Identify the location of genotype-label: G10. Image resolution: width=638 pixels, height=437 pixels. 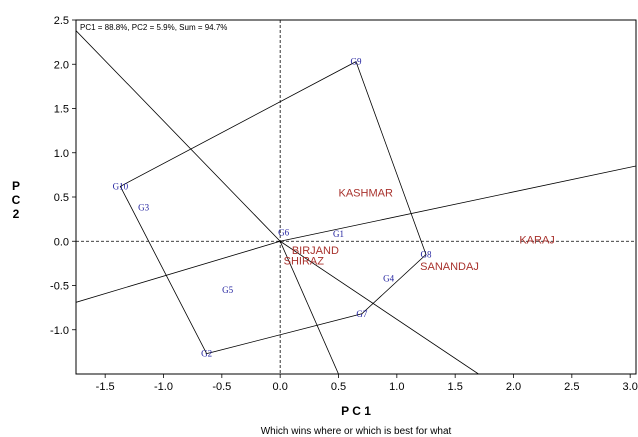
(121, 186).